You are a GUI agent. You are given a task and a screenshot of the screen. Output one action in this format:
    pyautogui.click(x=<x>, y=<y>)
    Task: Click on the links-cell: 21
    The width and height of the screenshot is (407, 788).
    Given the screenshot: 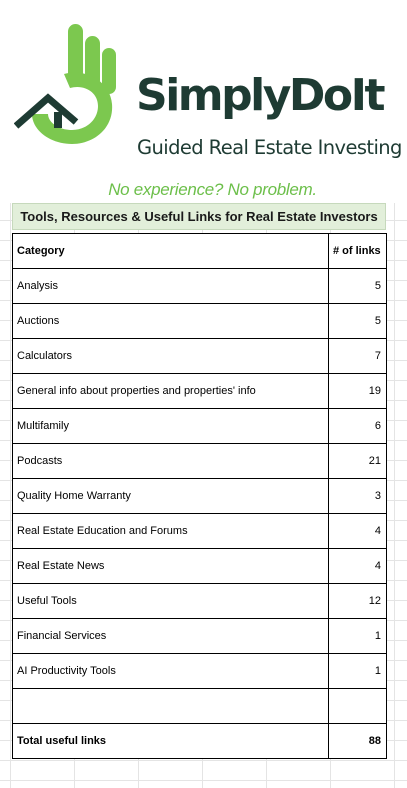 What is the action you would take?
    pyautogui.click(x=357, y=461)
    